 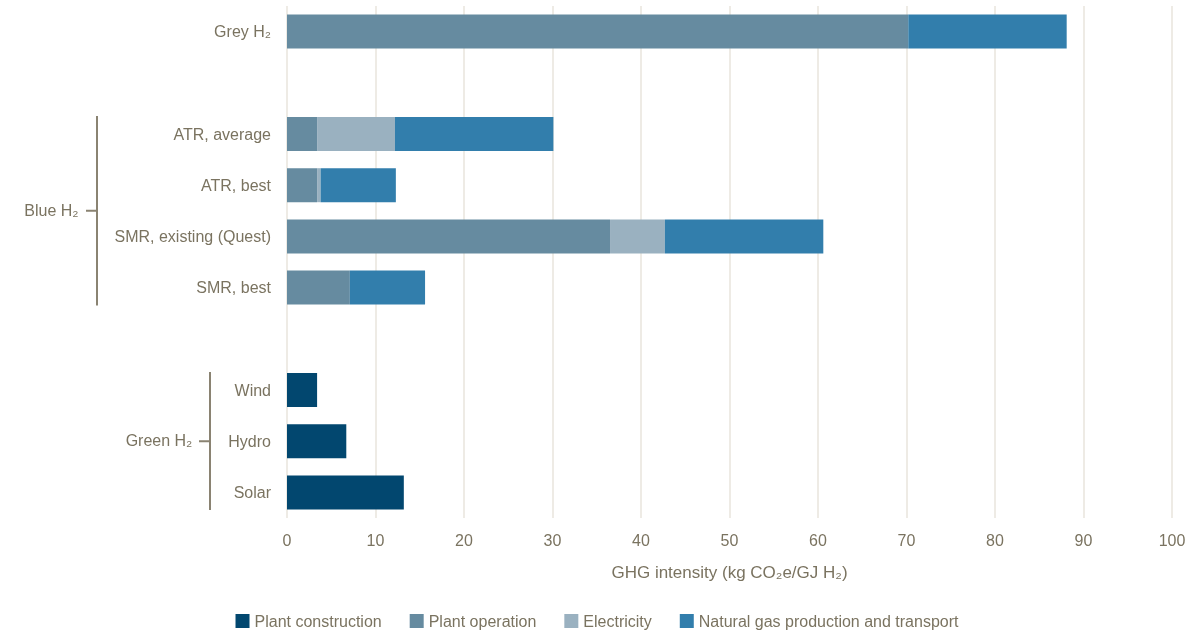 I want to click on y-tick-label: ATR, best, so click(x=236, y=185).